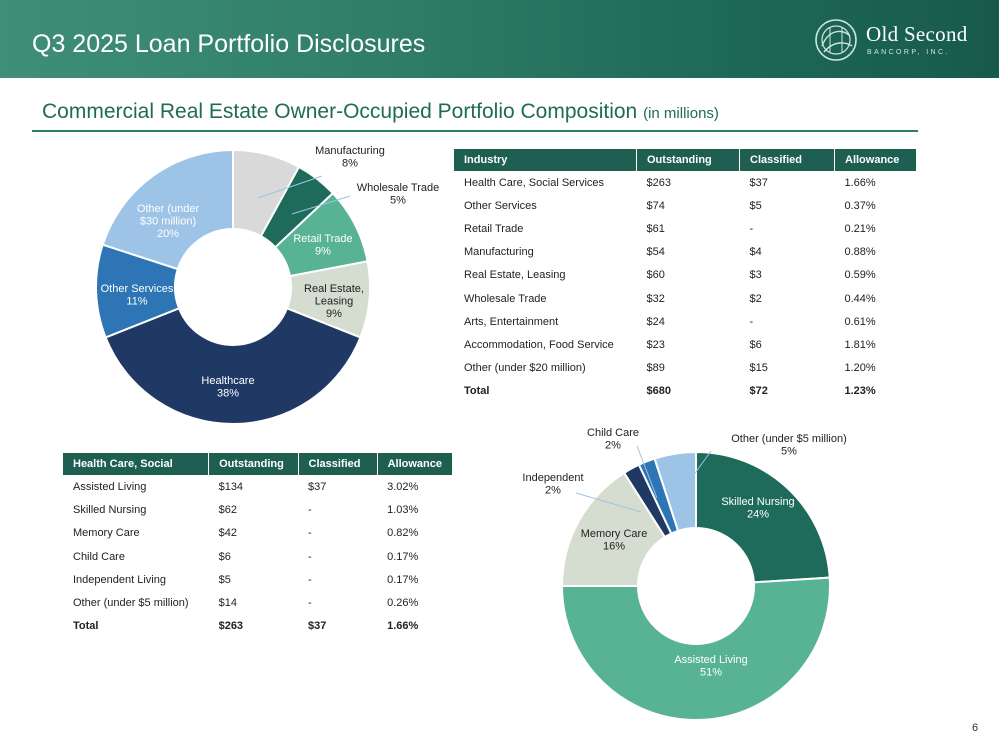 This screenshot has width=999, height=750. Describe the element at coordinates (860, 298) in the screenshot. I see `table-cell: 0.44%` at that location.